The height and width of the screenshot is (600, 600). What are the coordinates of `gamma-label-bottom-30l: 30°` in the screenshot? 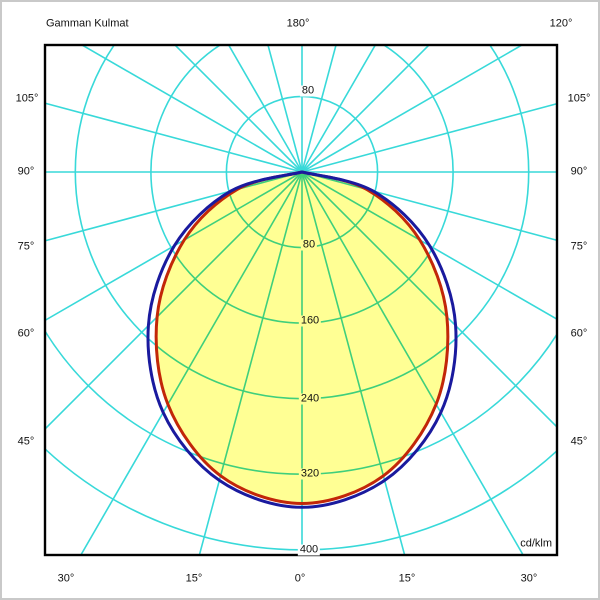 It's located at (66, 578).